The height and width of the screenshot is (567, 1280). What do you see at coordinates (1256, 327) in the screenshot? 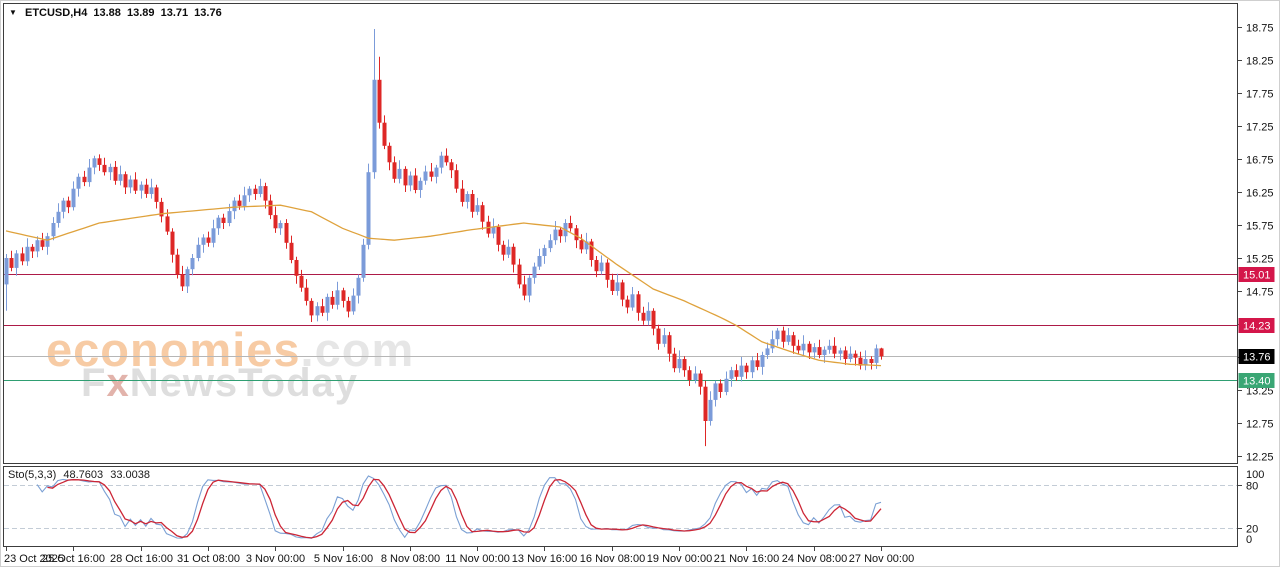
I see `price-label-boxes: 15.01 14.23 13.40 13.76` at bounding box center [1256, 327].